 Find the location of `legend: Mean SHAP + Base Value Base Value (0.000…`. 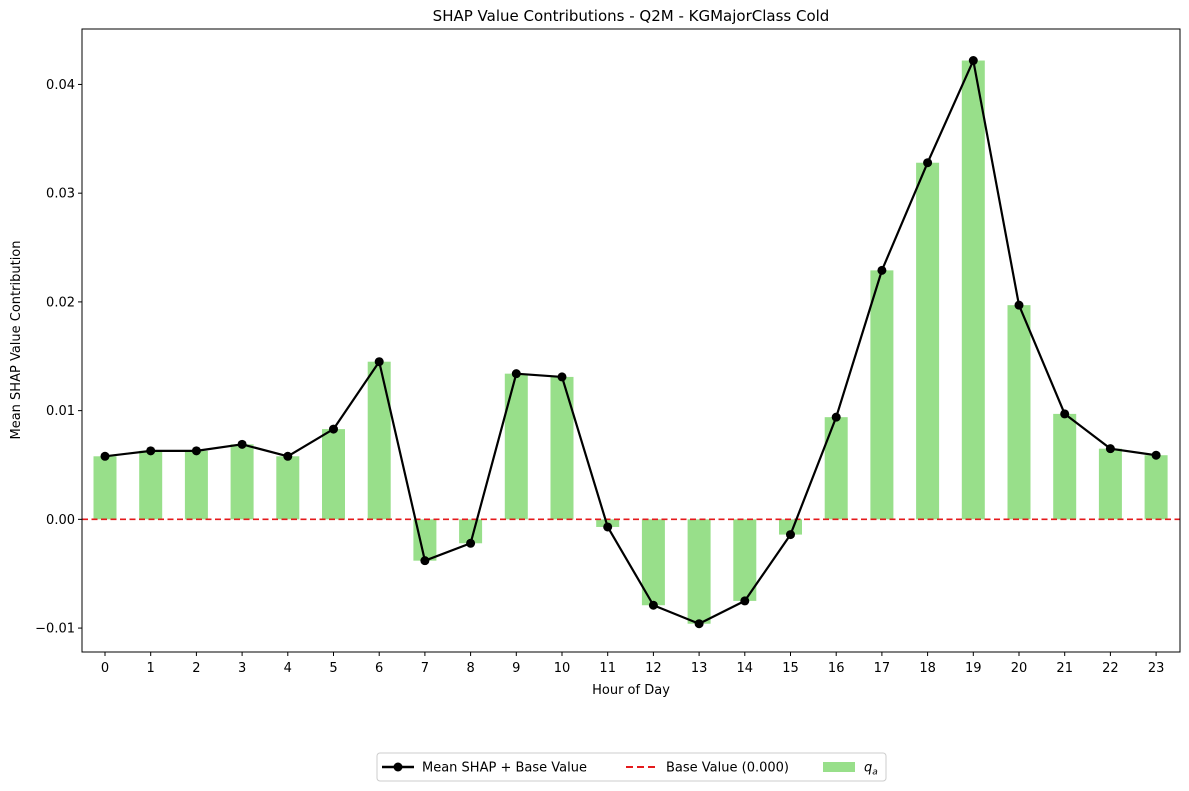

legend: Mean SHAP + Base Value Base Value (0.000… is located at coordinates (631, 767).